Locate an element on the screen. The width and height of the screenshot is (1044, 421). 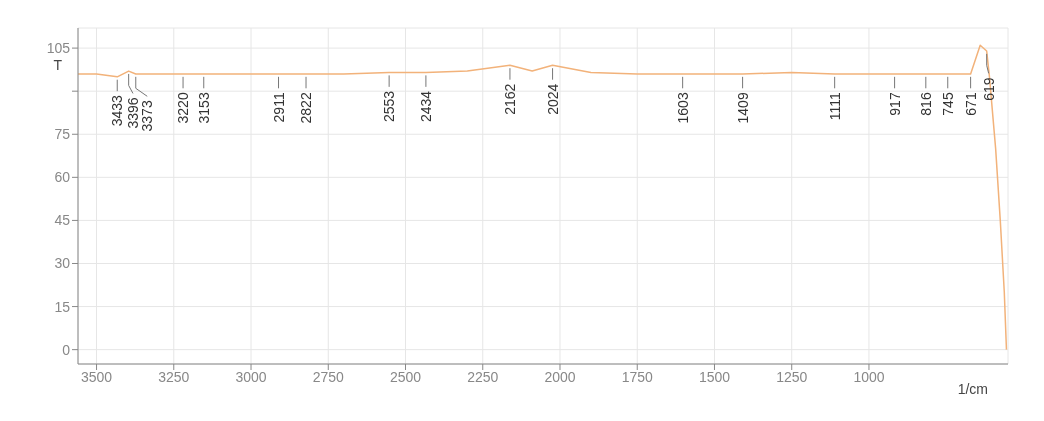
x-tick-label: 1000 is located at coordinates (869, 376).